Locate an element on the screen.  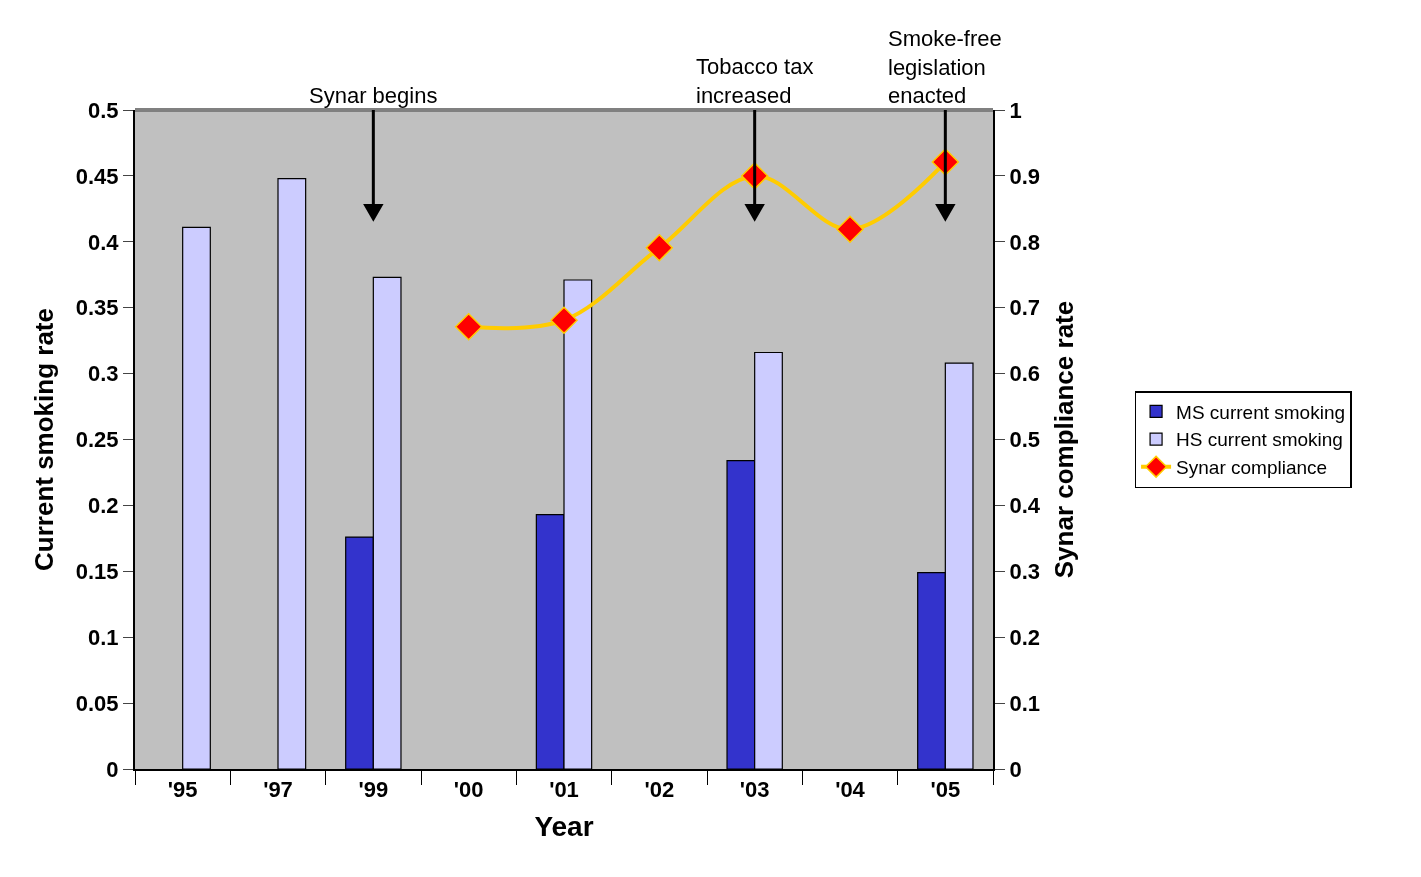
x-tick-label: '99 is located at coordinates (373, 790).